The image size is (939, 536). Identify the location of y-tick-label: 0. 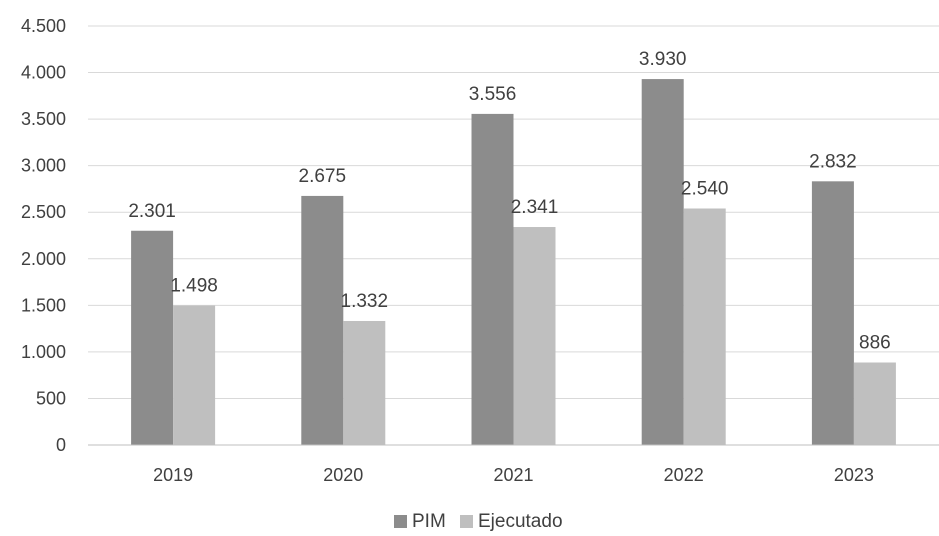
(61, 445).